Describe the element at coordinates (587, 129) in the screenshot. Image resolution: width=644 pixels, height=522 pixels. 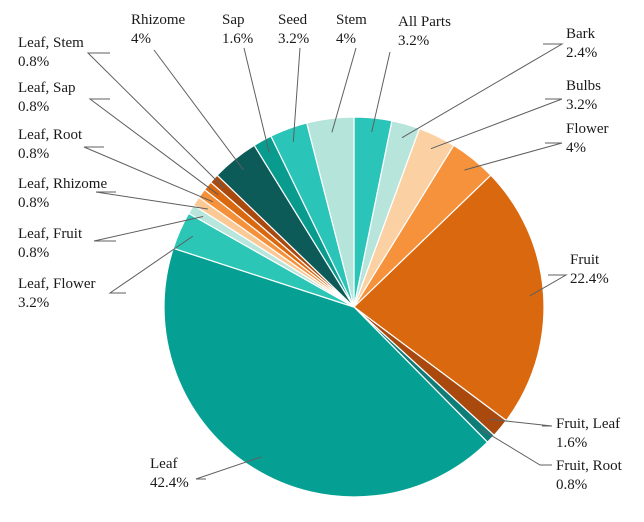
I see `data-label-category: Flower` at that location.